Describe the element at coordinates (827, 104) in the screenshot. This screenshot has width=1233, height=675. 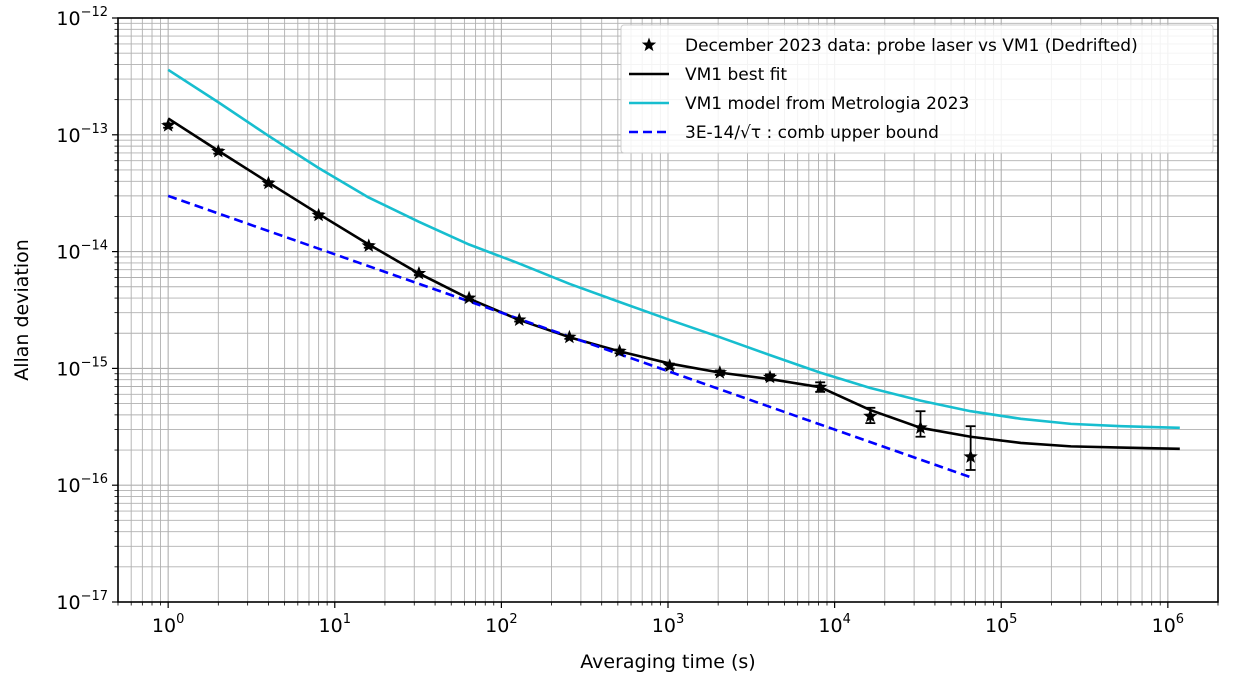
I see `legend-label: VM1 model from Metrologia 2023` at that location.